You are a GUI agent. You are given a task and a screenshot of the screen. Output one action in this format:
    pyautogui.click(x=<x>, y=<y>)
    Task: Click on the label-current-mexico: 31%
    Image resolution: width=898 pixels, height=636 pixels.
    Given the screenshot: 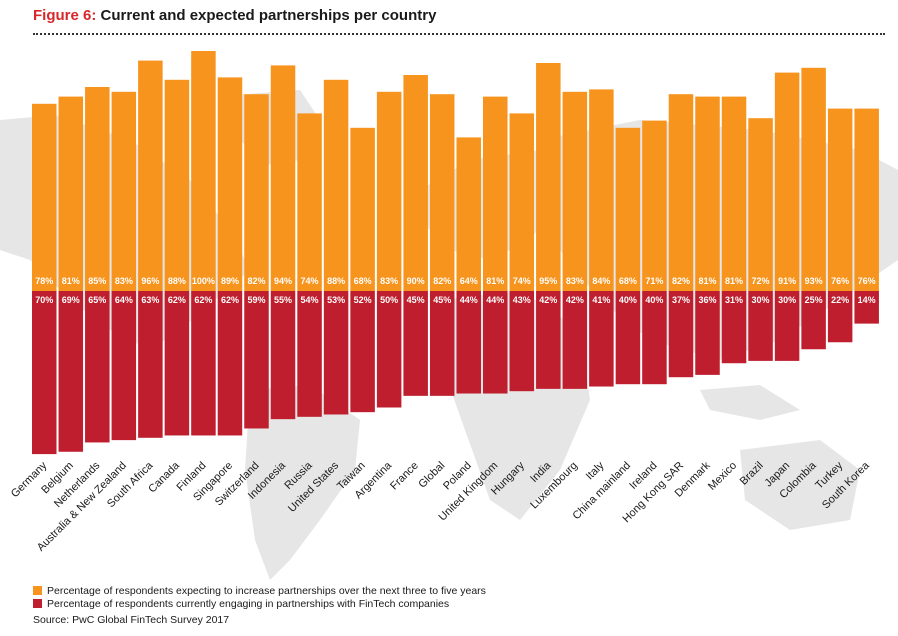 What is the action you would take?
    pyautogui.click(x=734, y=300)
    